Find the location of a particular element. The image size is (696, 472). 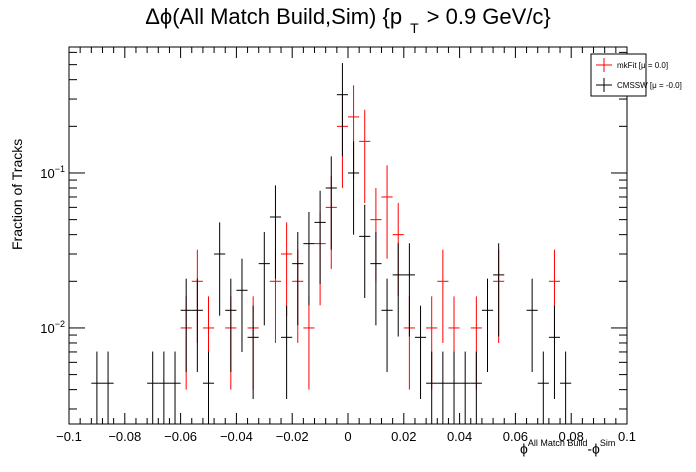

legend-entry-mkfit: mkFit [μ = 0.0] is located at coordinates (642, 65).